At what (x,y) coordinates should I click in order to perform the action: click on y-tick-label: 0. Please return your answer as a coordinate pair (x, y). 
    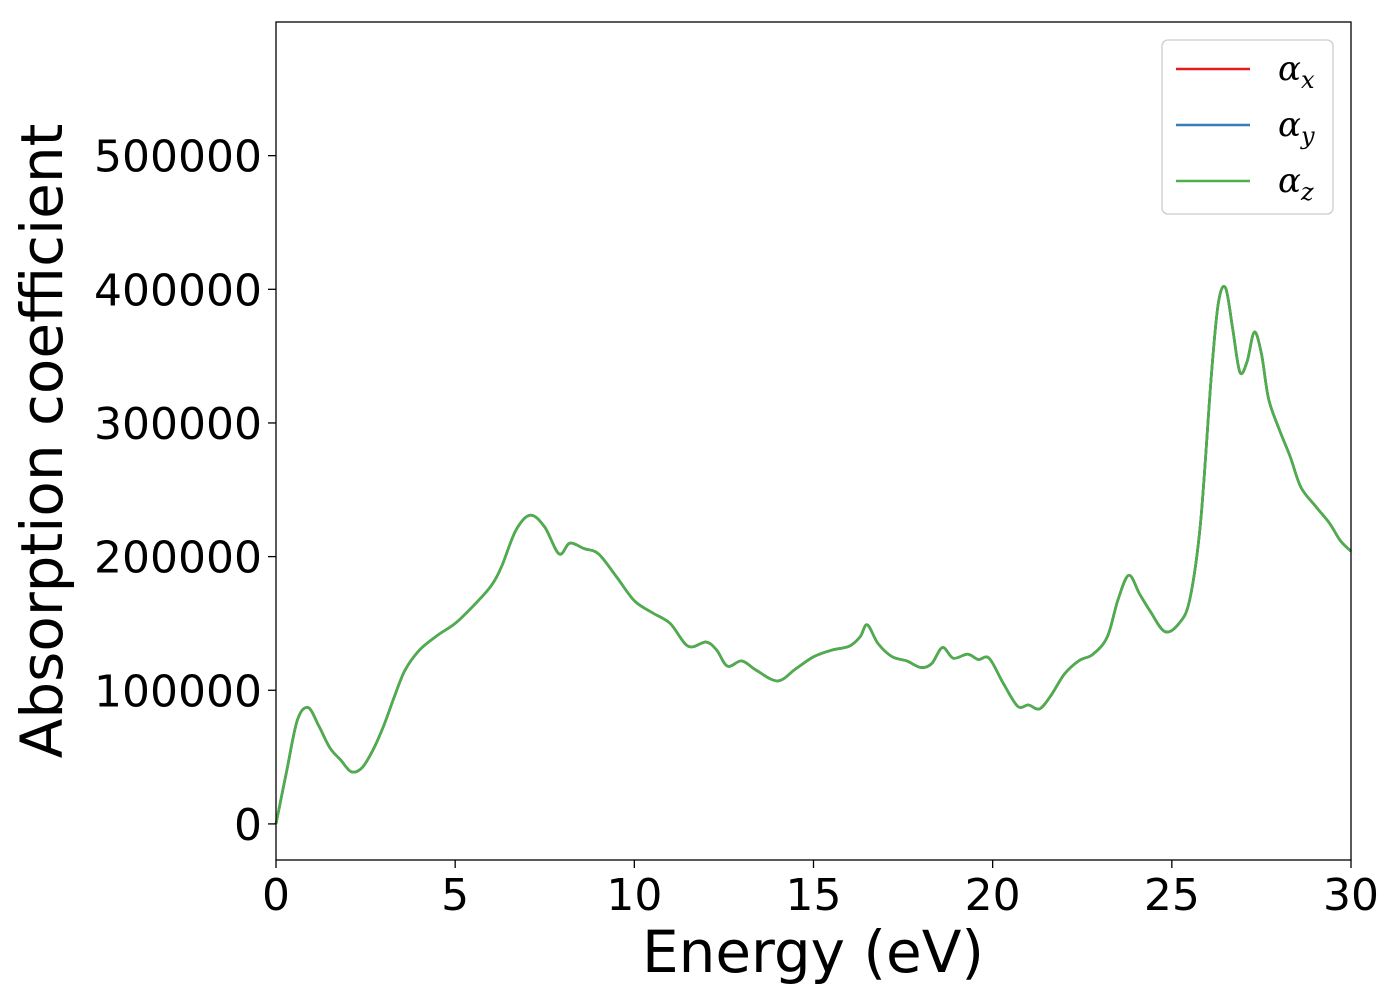
    Looking at the image, I should click on (248, 825).